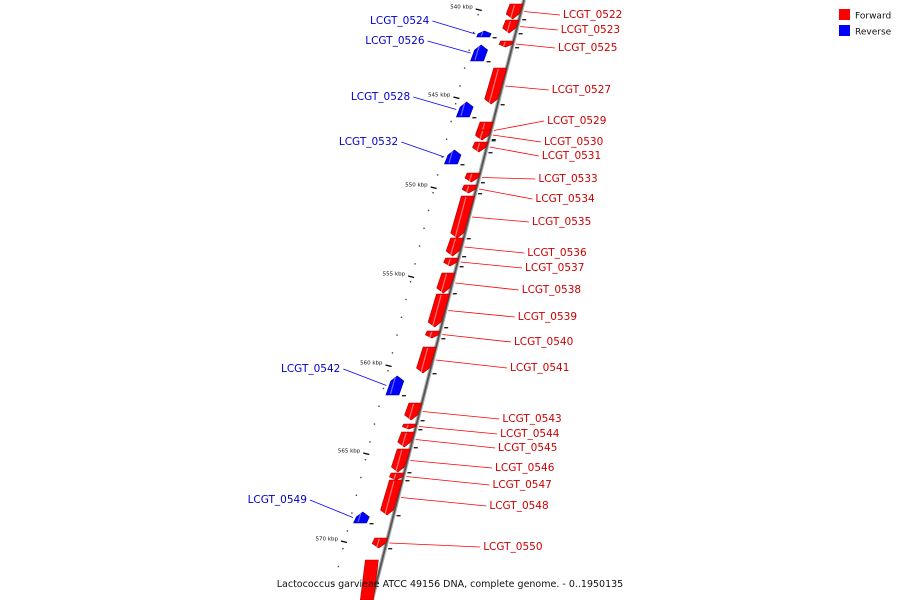  Describe the element at coordinates (461, 8) in the screenshot. I see `tick-label: 540 kbp` at that location.